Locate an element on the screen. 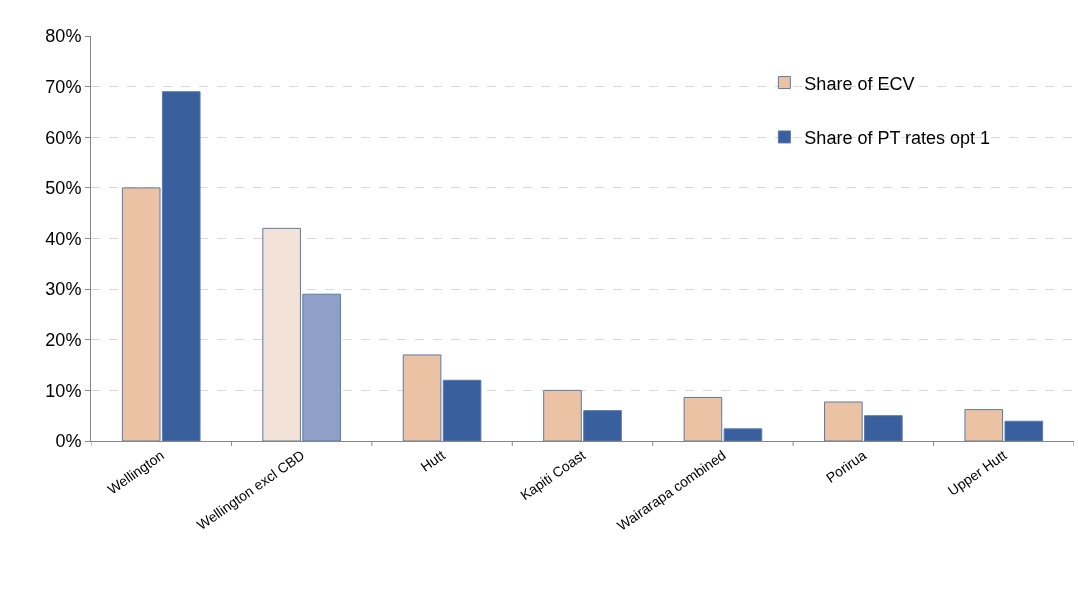 Image resolution: width=1078 pixels, height=610 pixels. legend-label: Share of ECV is located at coordinates (859, 83).